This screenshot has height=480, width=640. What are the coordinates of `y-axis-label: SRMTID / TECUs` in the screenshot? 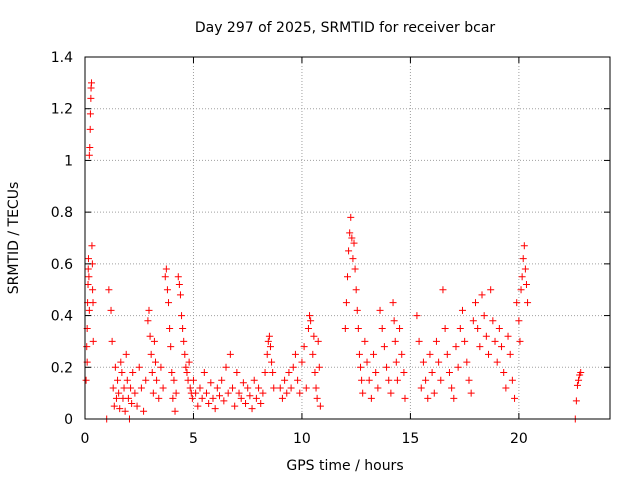 It's located at (14, 238).